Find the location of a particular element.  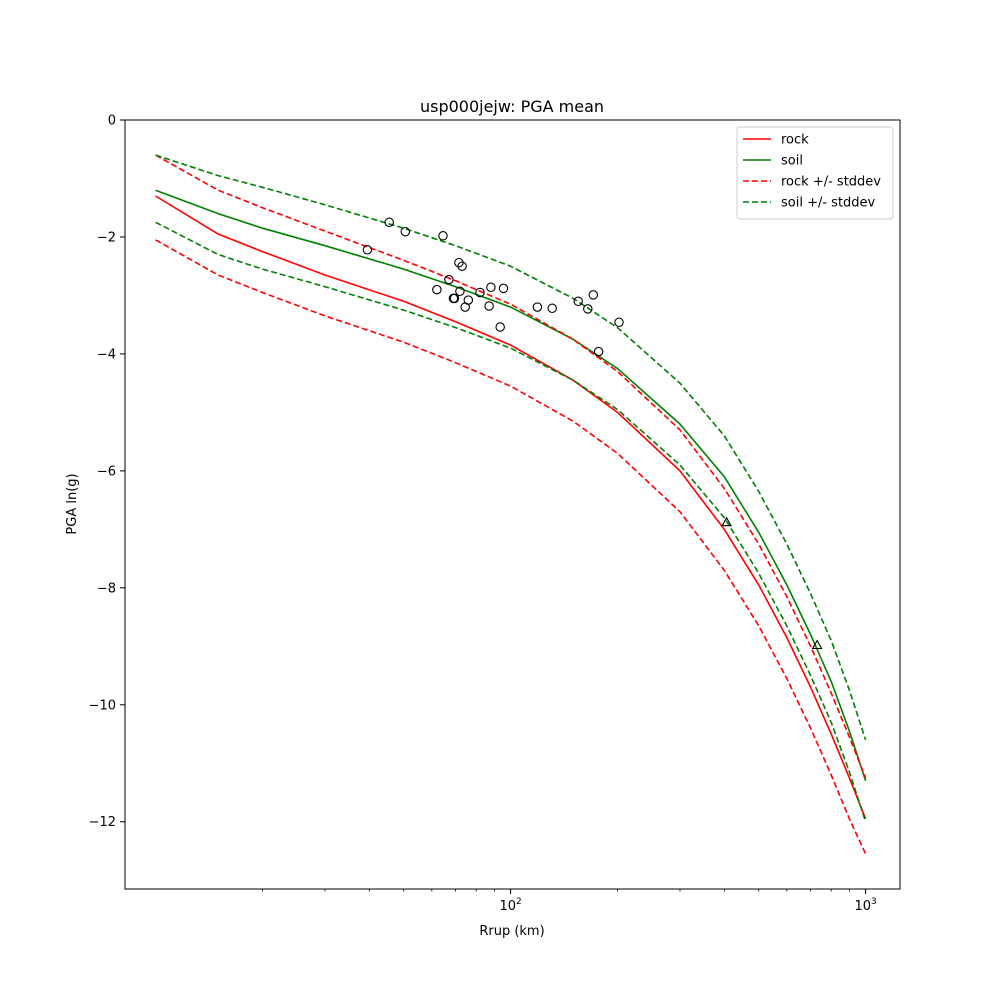

y-tick-label: −10 is located at coordinates (102, 705).